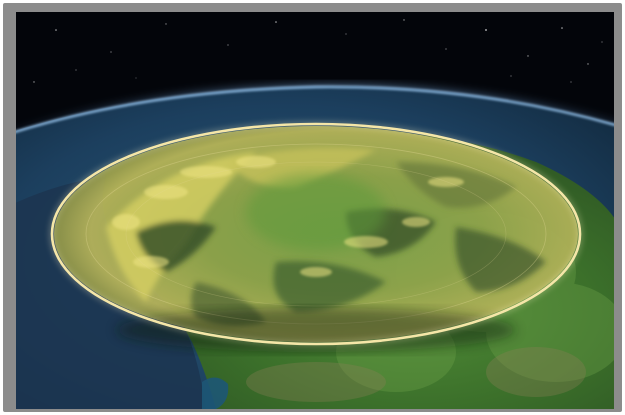  Describe the element at coordinates (318, 51) in the screenshot. I see `star-icon` at that location.